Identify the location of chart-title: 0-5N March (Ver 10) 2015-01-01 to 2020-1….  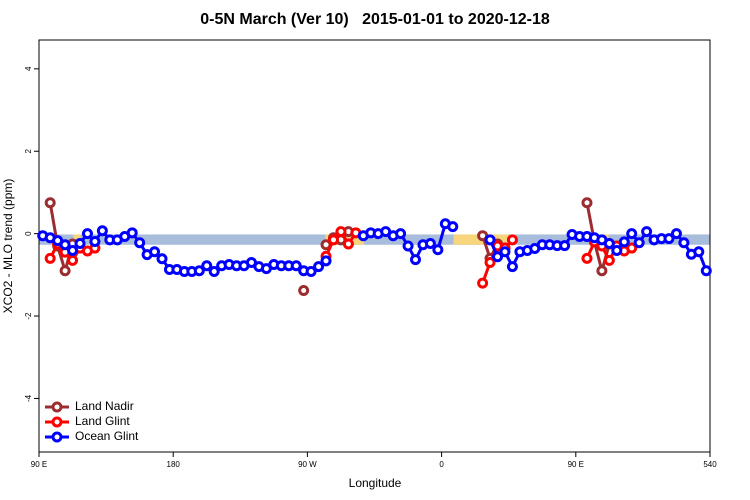
(375, 19).